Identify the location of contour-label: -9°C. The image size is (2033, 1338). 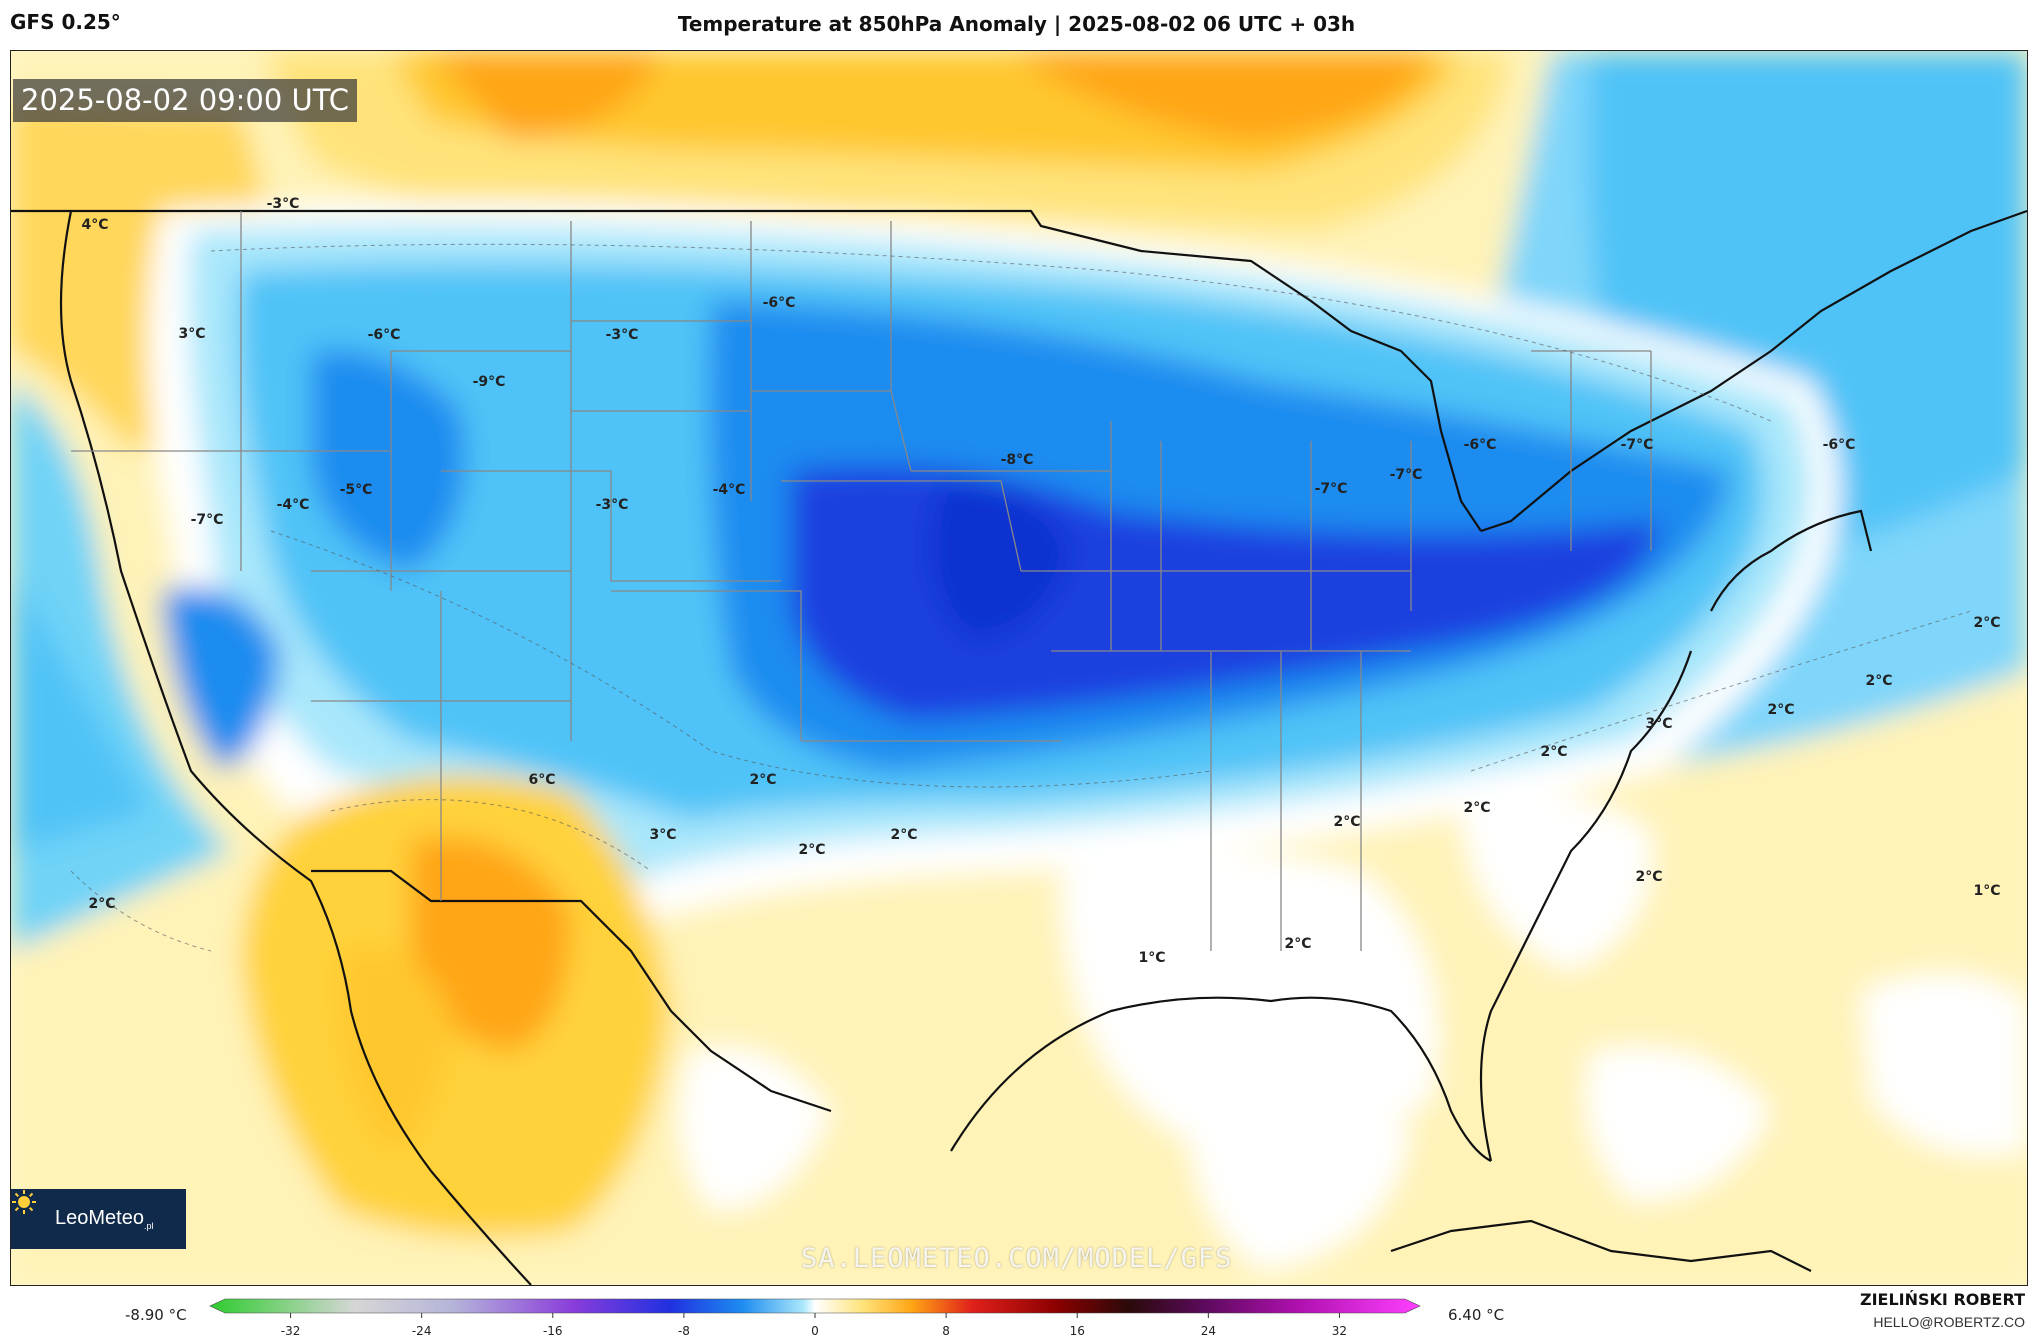
(489, 382).